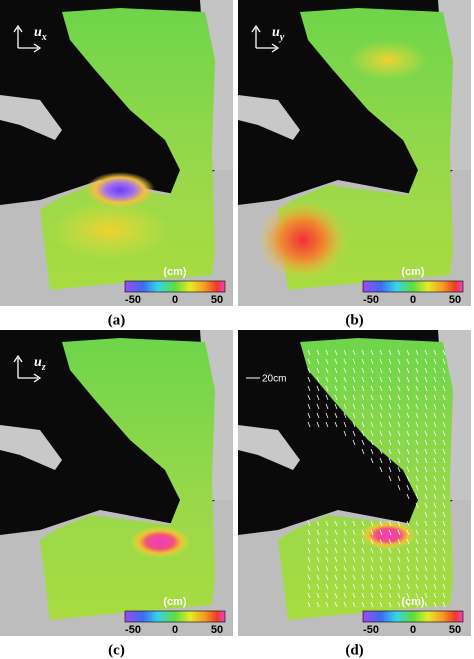 Image resolution: width=474 pixels, height=659 pixels. What do you see at coordinates (31, 447) in the screenshot?
I see `land` at bounding box center [31, 447].